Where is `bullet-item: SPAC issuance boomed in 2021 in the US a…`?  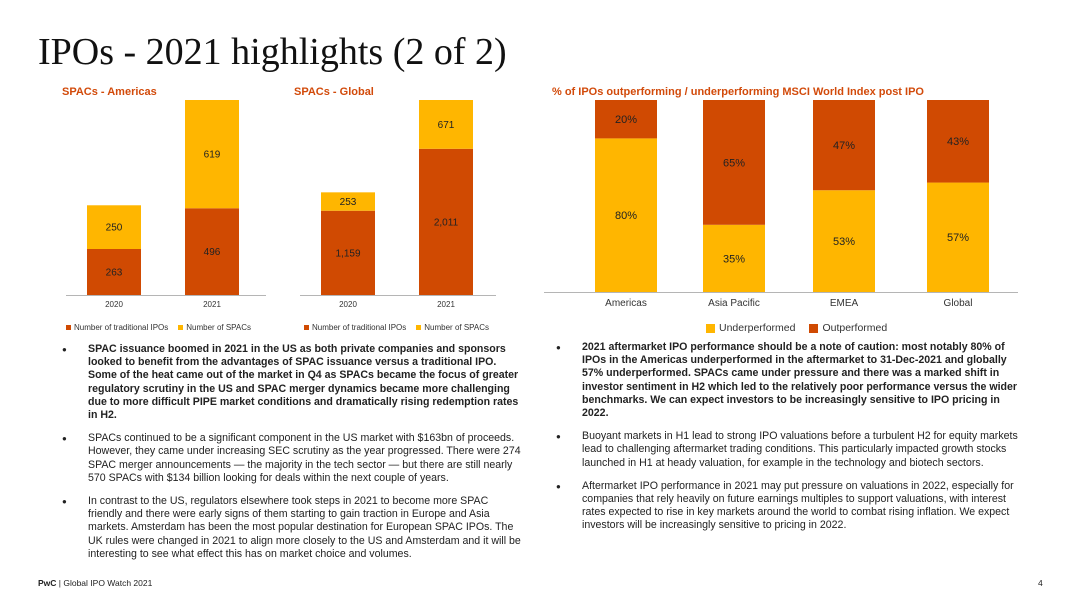
bullet-item: SPAC issuance boomed in 2021 in the US a… is located at coordinates (293, 382).